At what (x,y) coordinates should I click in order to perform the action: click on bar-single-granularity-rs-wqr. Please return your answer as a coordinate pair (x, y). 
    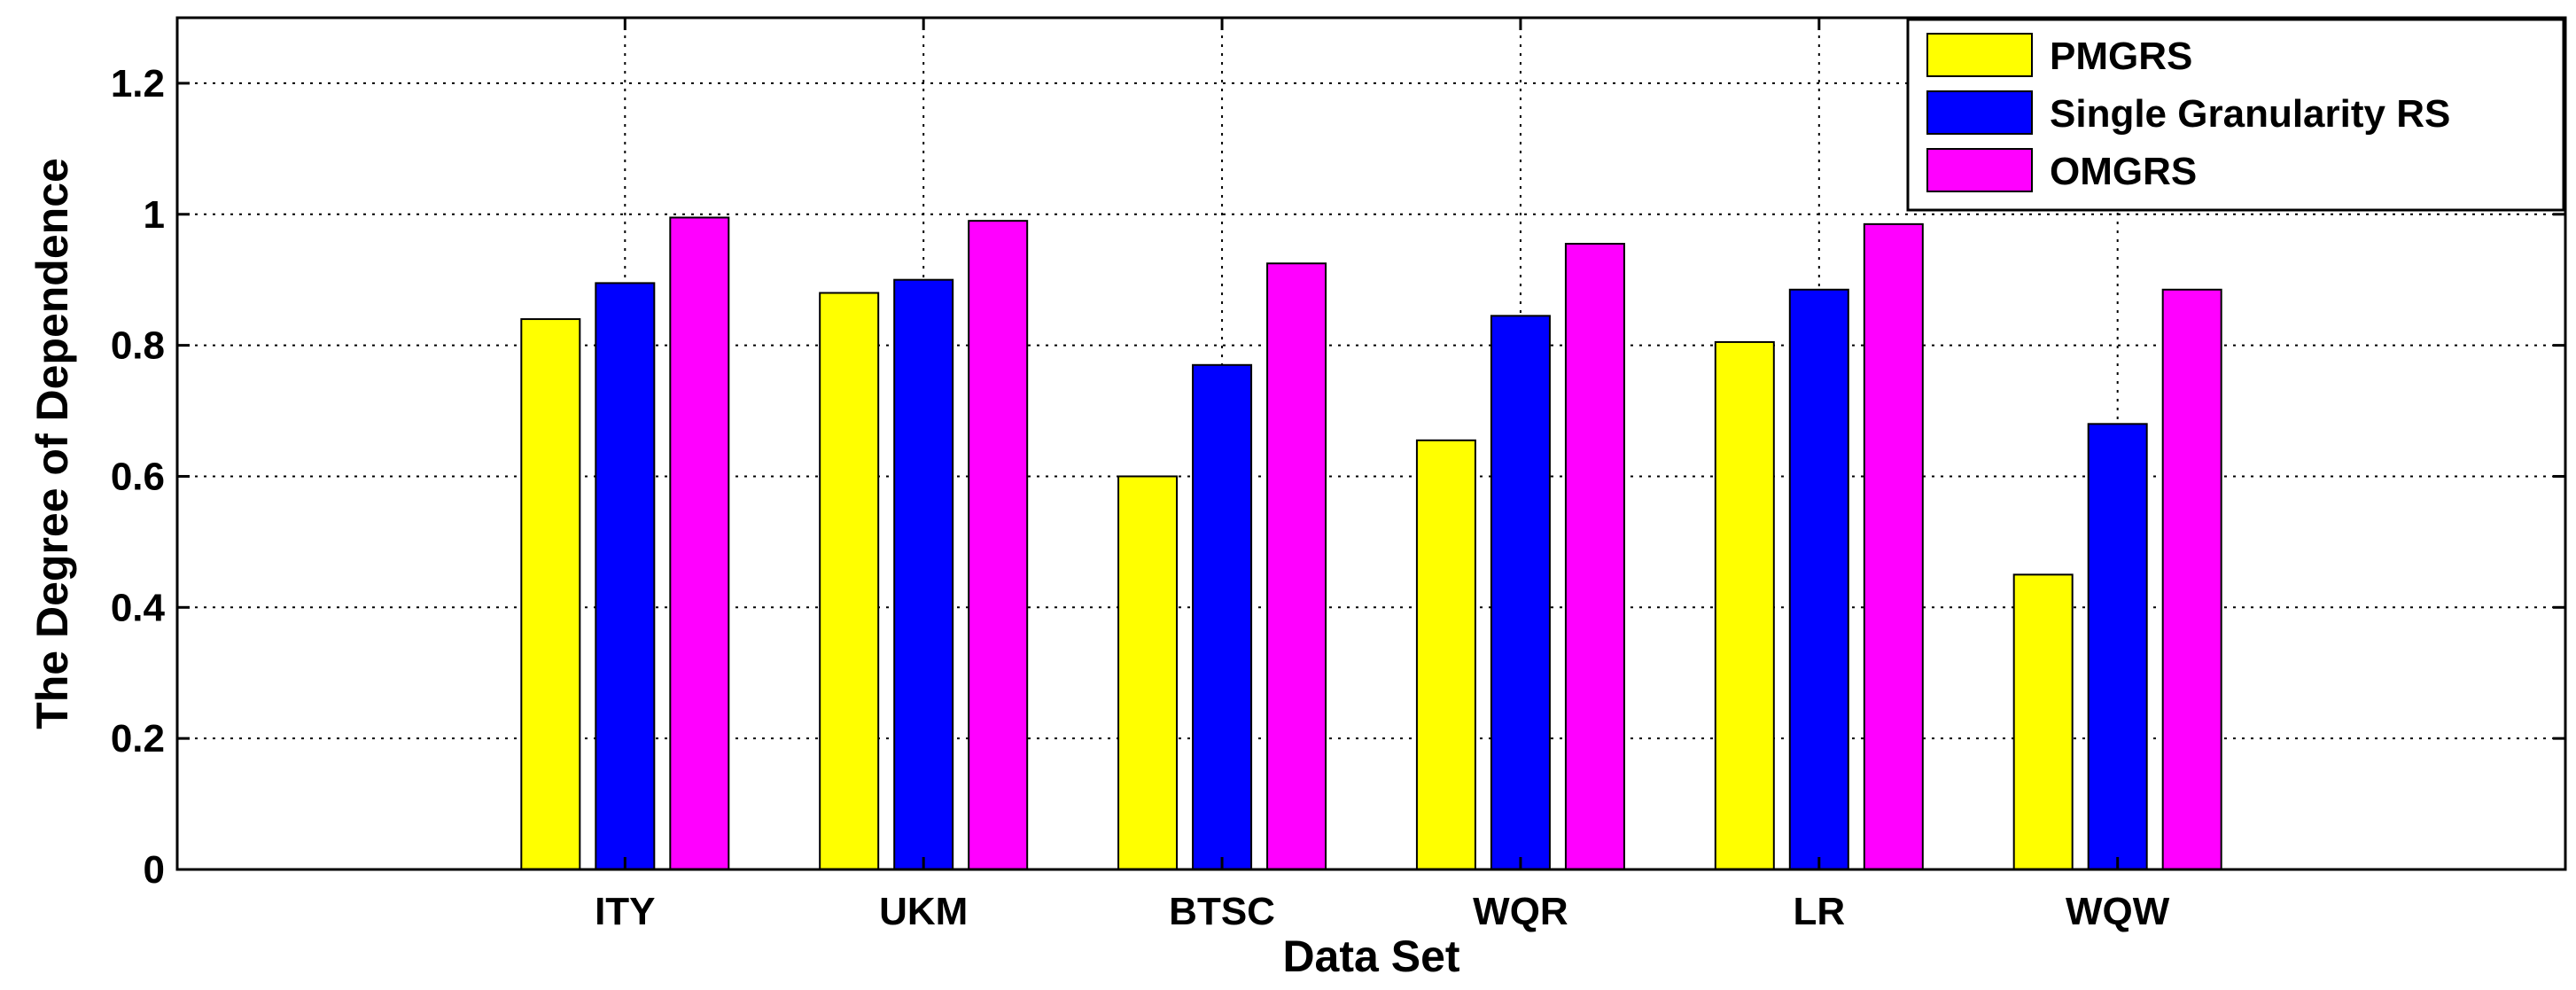
    Looking at the image, I should click on (1520, 593).